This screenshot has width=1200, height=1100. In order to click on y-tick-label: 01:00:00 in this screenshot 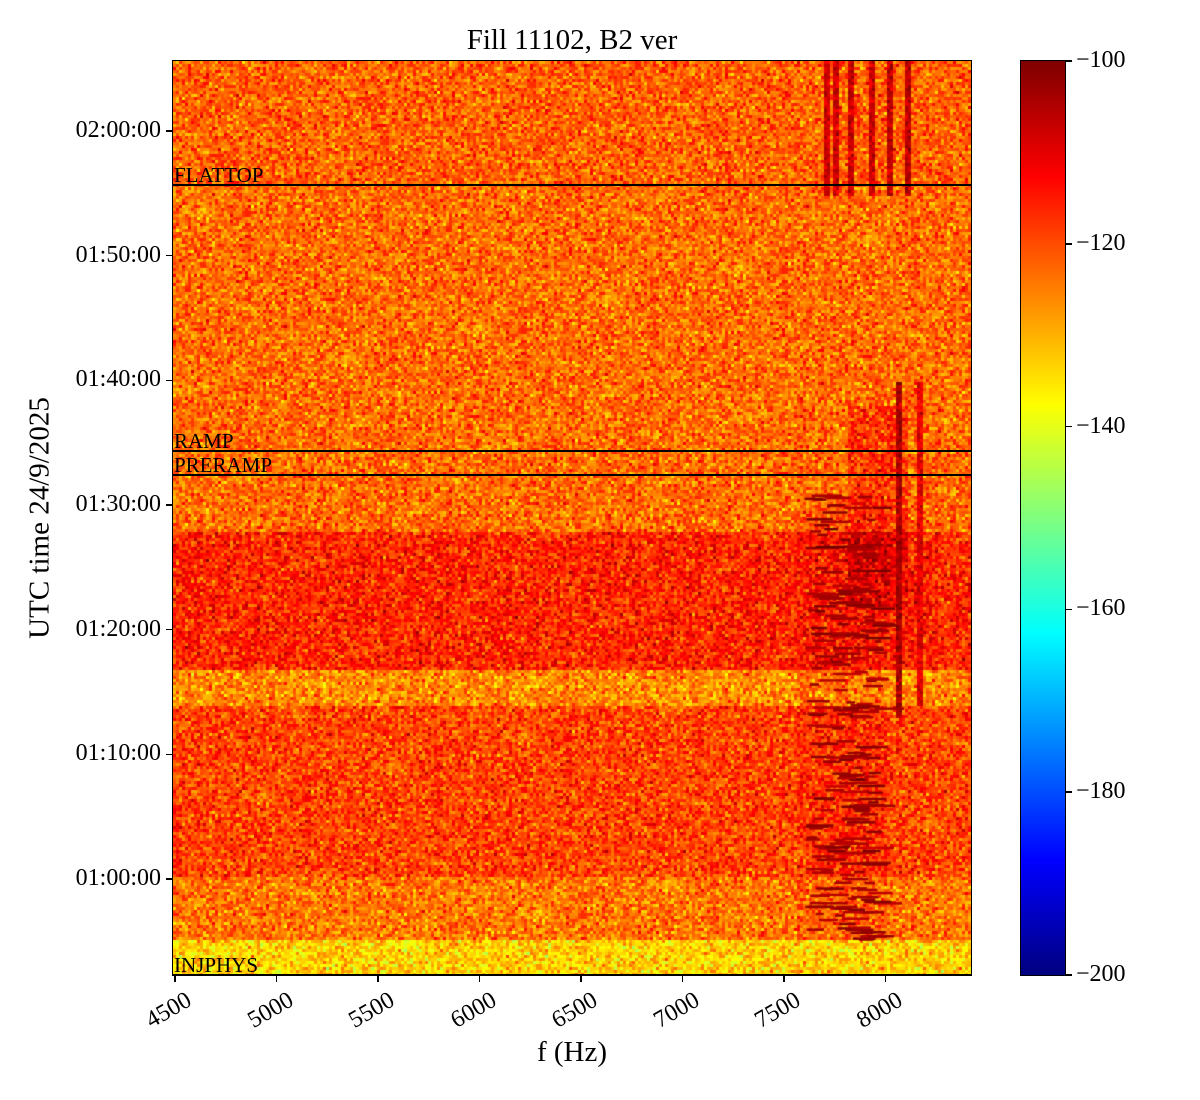, I will do `click(118, 878)`.